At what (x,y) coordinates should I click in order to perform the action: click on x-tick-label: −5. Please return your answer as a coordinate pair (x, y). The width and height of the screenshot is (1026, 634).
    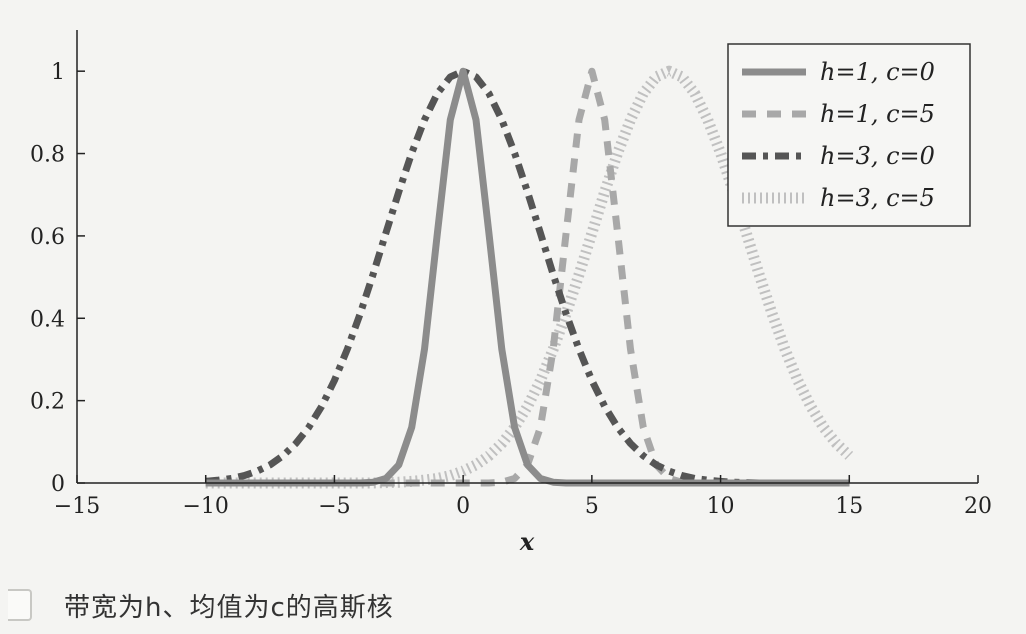
    Looking at the image, I should click on (334, 506).